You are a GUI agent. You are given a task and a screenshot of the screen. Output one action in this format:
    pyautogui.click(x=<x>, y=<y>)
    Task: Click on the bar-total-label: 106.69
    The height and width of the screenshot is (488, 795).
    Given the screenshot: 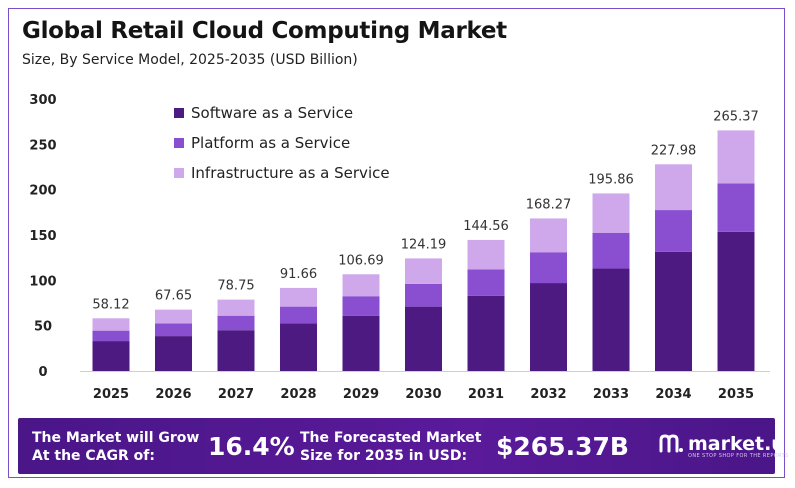 What is the action you would take?
    pyautogui.click(x=361, y=260)
    